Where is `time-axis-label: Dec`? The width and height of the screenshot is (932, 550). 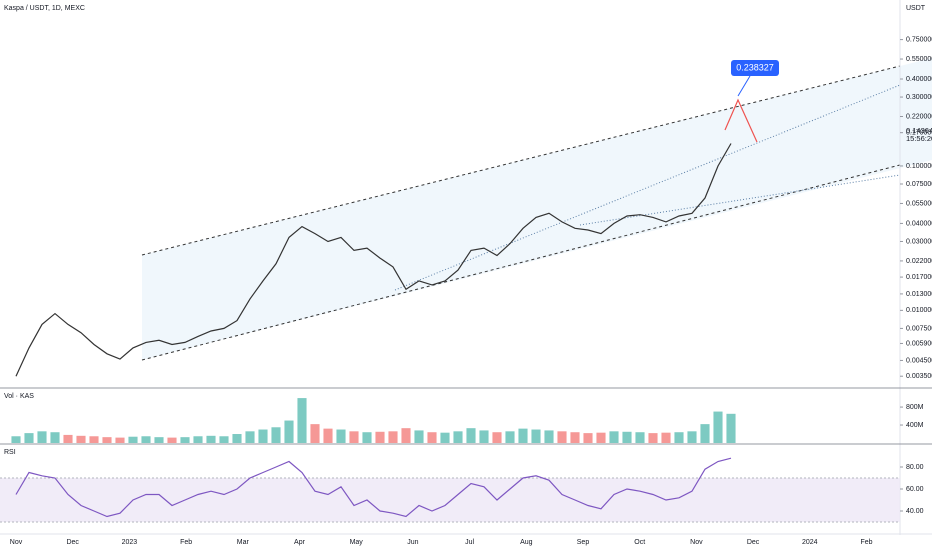 time-axis-label: Dec is located at coordinates (753, 542).